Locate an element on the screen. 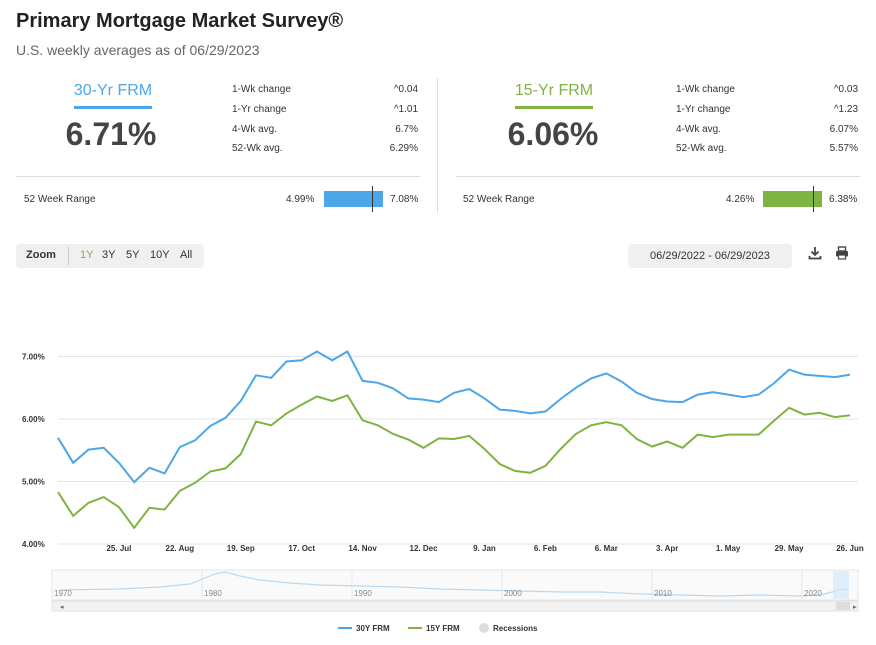  rate-underline-15yr is located at coordinates (554, 107).